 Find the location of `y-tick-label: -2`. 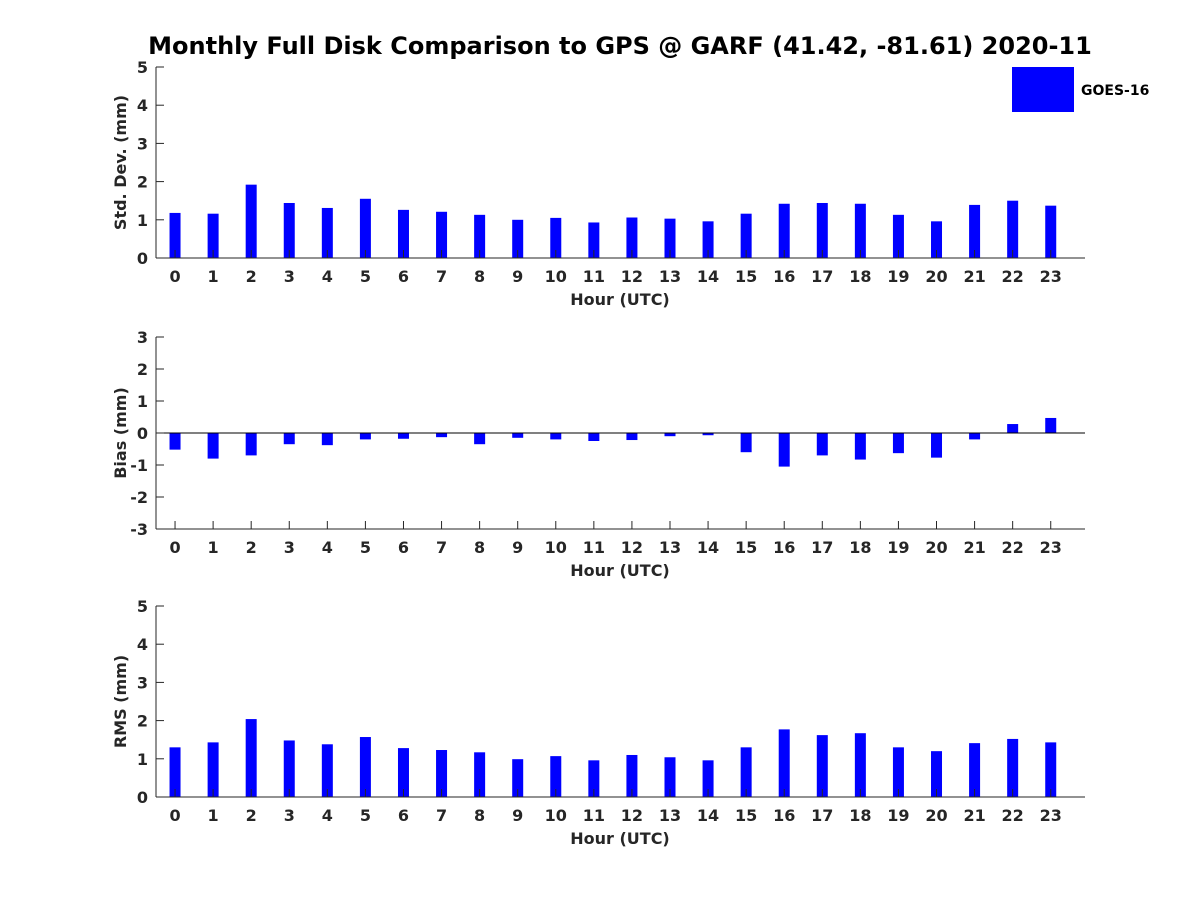

y-tick-label: -2 is located at coordinates (139, 497).